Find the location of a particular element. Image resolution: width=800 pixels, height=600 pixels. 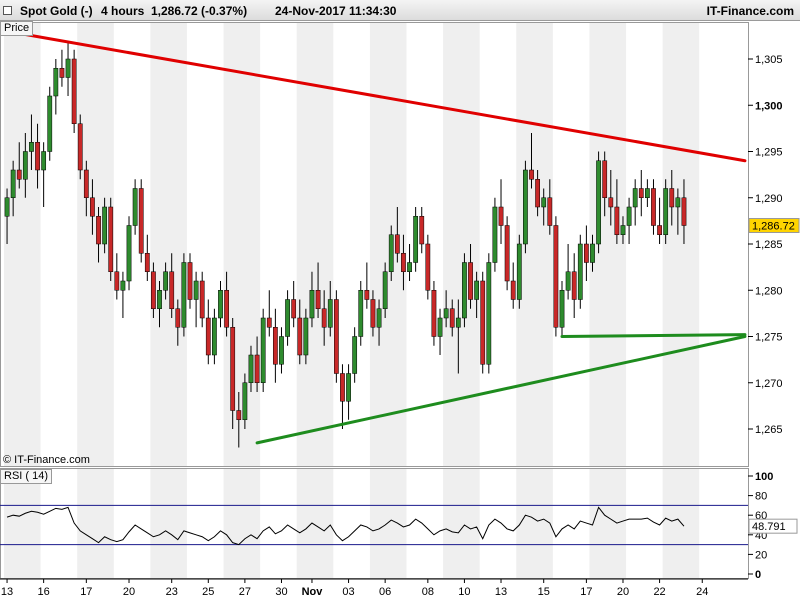

x-tick-label: 15 is located at coordinates (544, 592).